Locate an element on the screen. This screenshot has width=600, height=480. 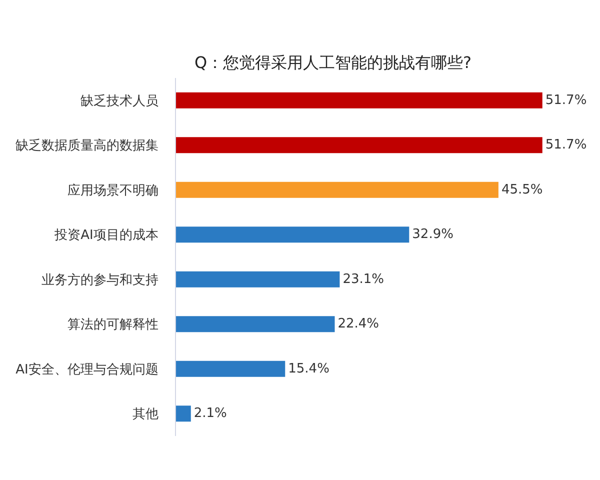
y-tick-label: 缺乏数据质量高的数据集 is located at coordinates (86, 146).